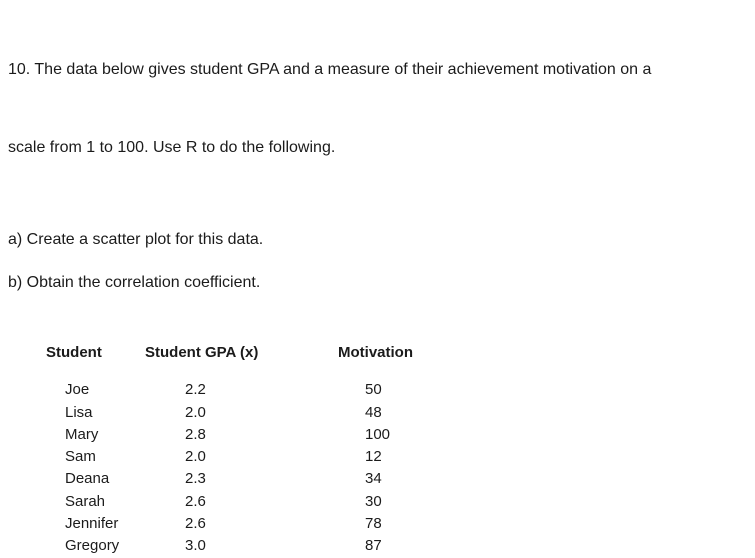 This screenshot has width=755, height=558. Describe the element at coordinates (92, 546) in the screenshot. I see `student-name-cell: Gregory` at that location.